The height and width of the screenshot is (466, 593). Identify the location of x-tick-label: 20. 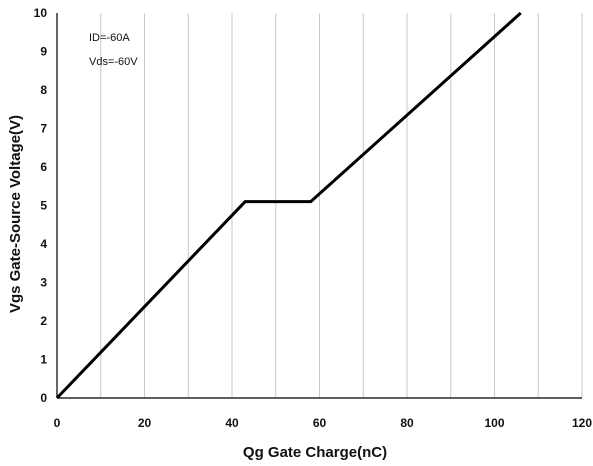
(145, 423).